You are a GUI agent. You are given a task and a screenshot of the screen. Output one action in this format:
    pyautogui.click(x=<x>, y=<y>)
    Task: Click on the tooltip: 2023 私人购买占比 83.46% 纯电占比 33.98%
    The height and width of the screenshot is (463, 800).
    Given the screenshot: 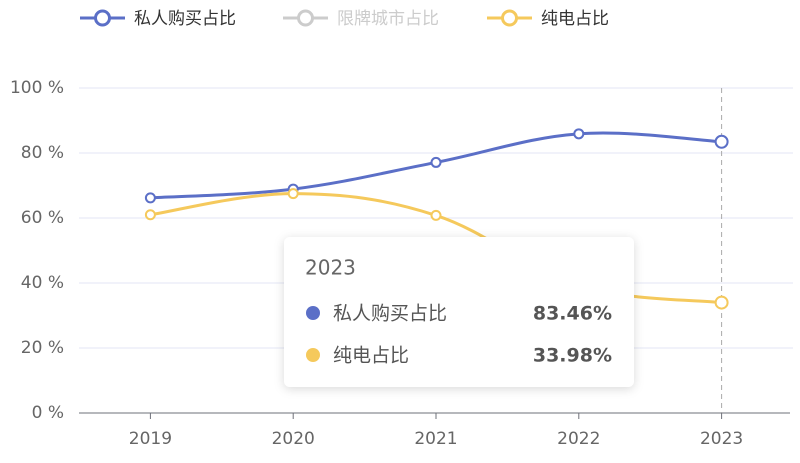 What is the action you would take?
    pyautogui.click(x=459, y=312)
    